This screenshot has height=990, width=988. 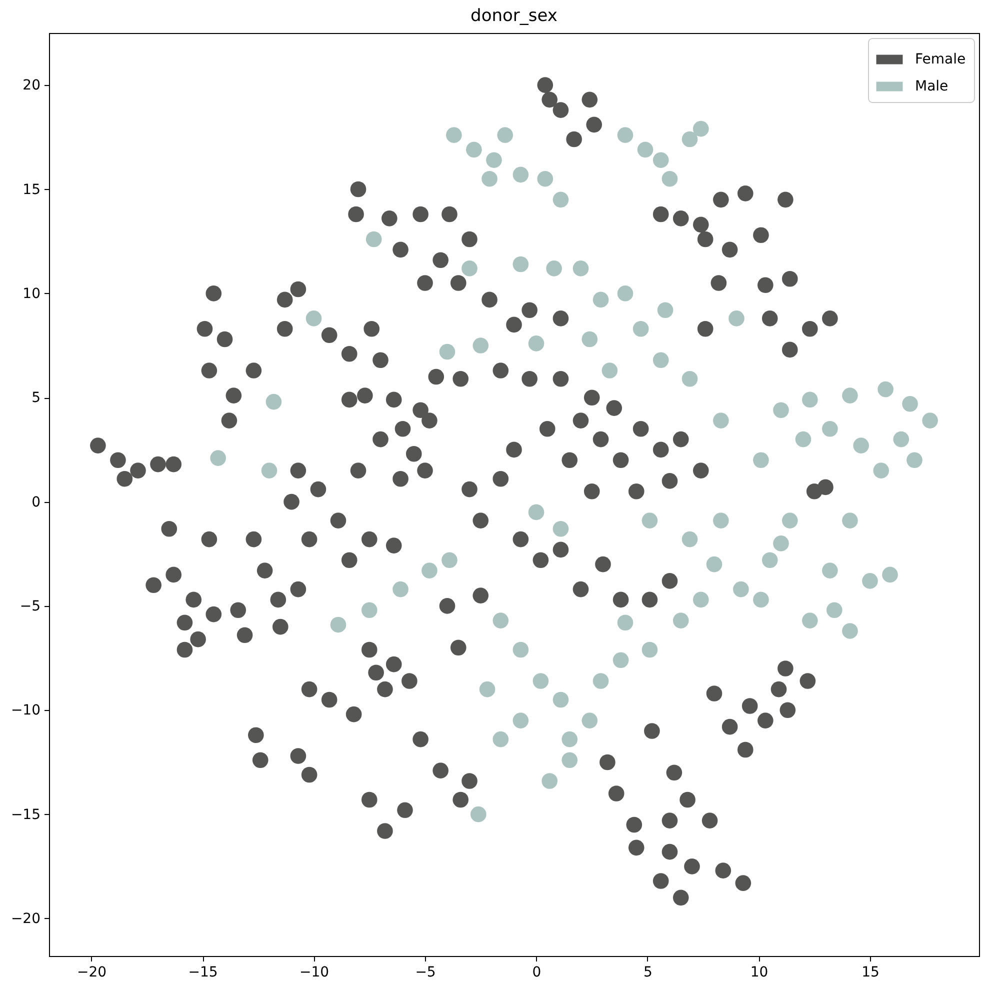 I want to click on x-tick-label: 0, so click(x=537, y=972).